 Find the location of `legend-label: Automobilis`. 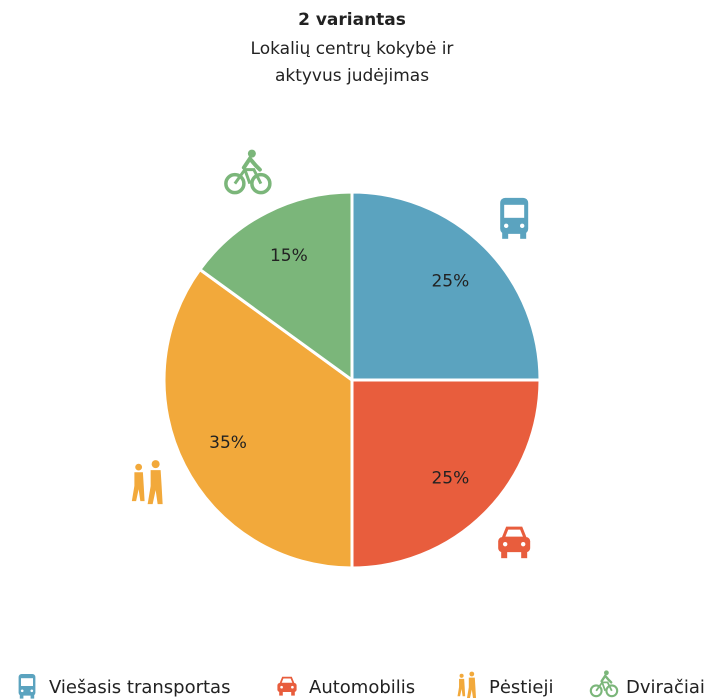

legend-label: Automobilis is located at coordinates (362, 687).